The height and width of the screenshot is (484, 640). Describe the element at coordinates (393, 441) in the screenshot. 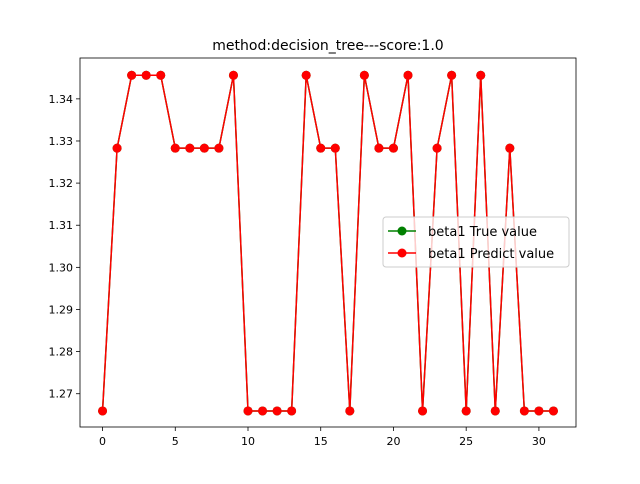

I see `x-tick-label: 20` at that location.